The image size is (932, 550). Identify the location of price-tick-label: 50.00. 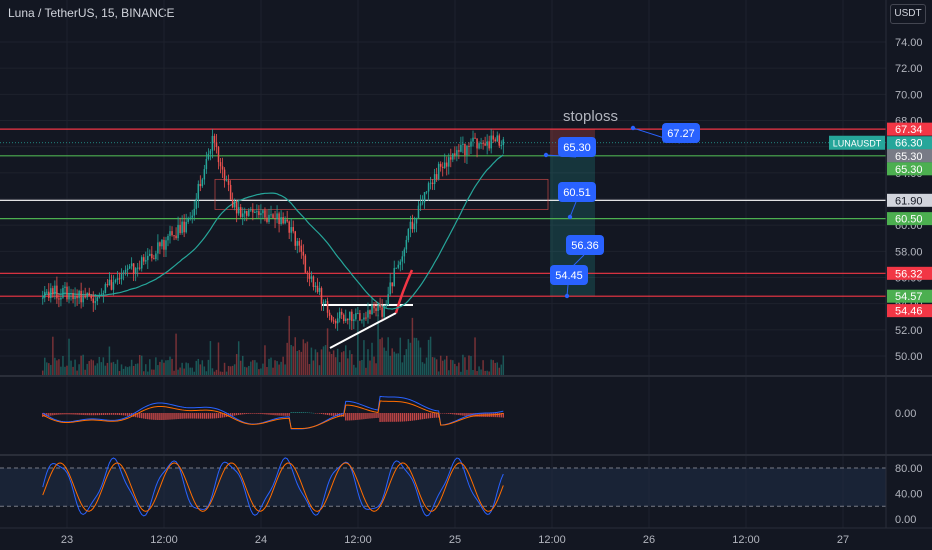
(909, 357).